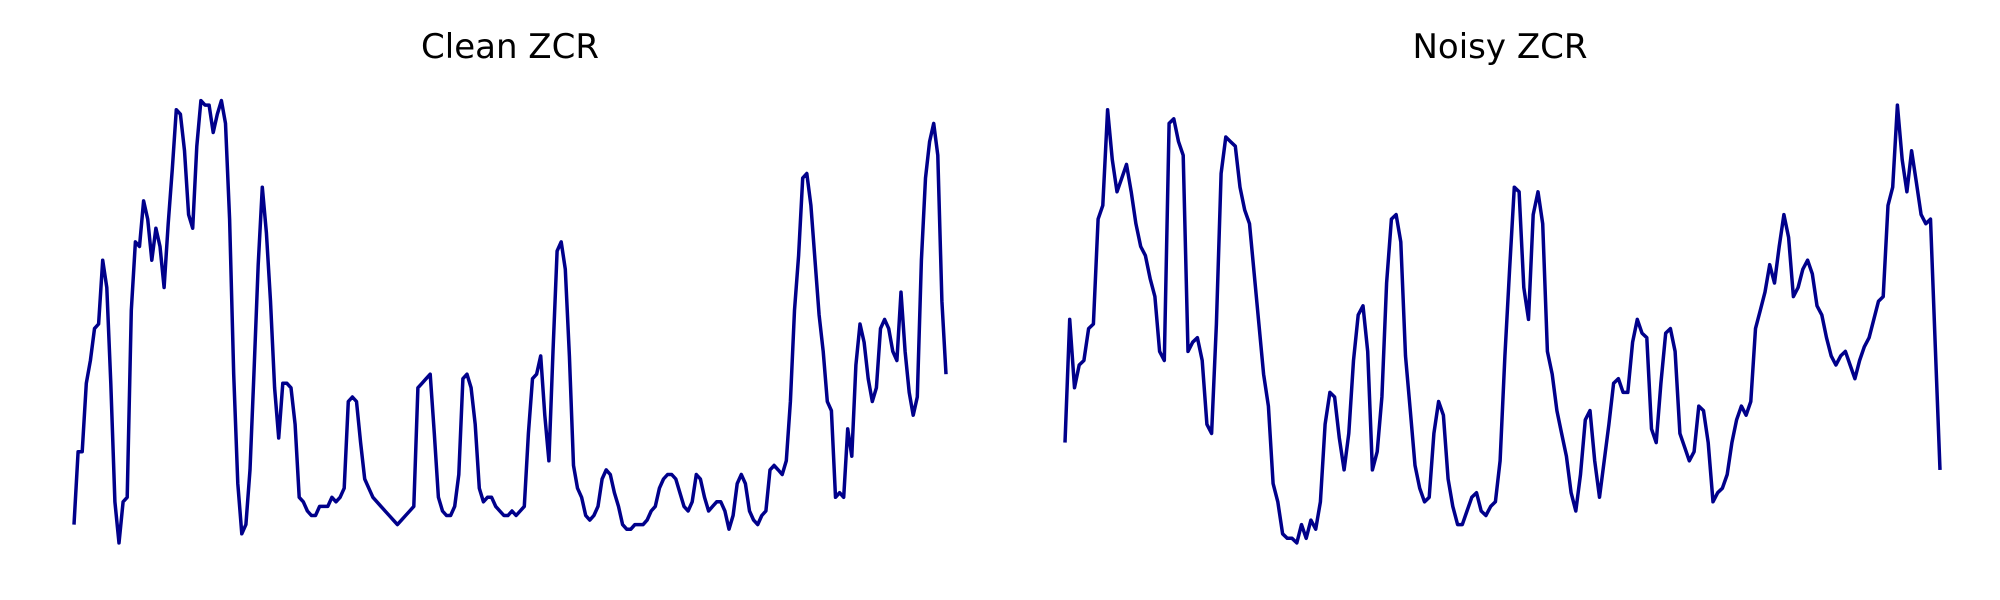  I want to click on chart-title-clean: Clean ZCR, so click(510, 47).